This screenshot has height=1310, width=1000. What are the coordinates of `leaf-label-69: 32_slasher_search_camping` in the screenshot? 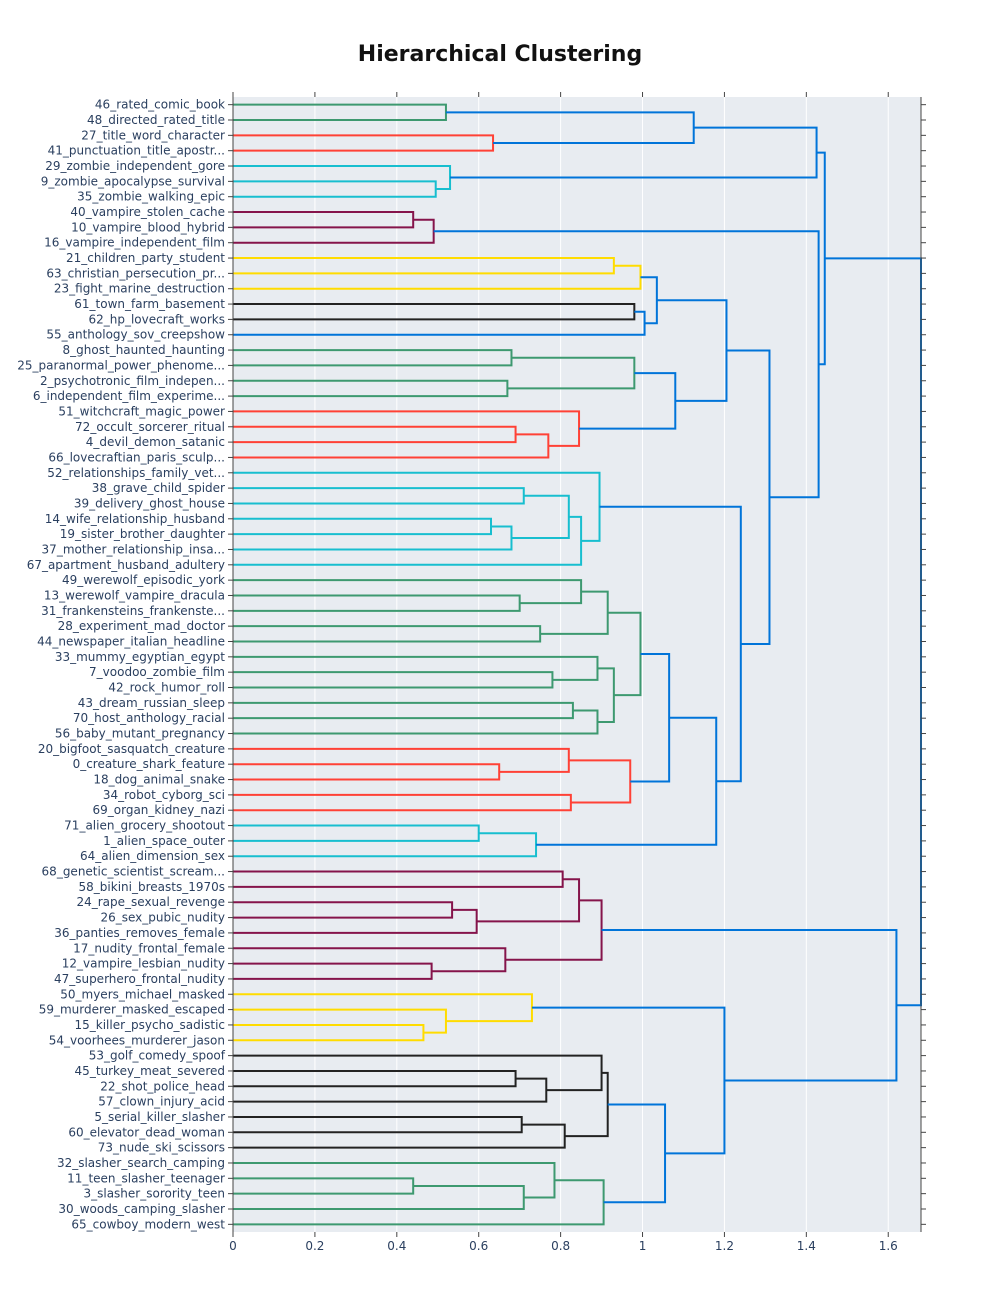 It's located at (141, 1163).